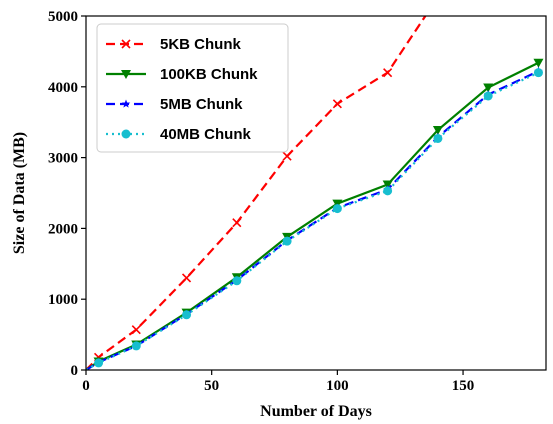  What do you see at coordinates (86, 386) in the screenshot?
I see `x-tick-label: 0` at bounding box center [86, 386].